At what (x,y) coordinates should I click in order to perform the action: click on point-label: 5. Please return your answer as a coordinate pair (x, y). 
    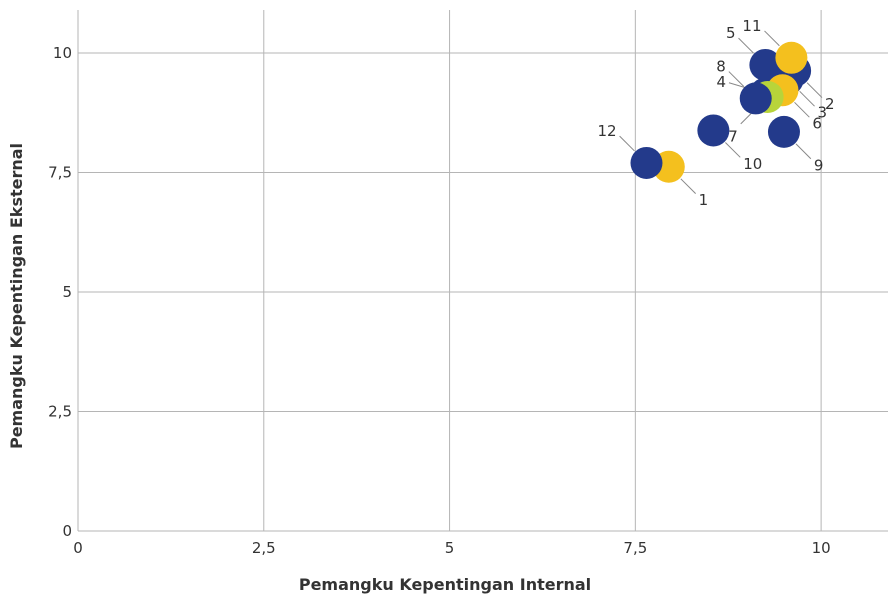
    Looking at the image, I should click on (731, 33).